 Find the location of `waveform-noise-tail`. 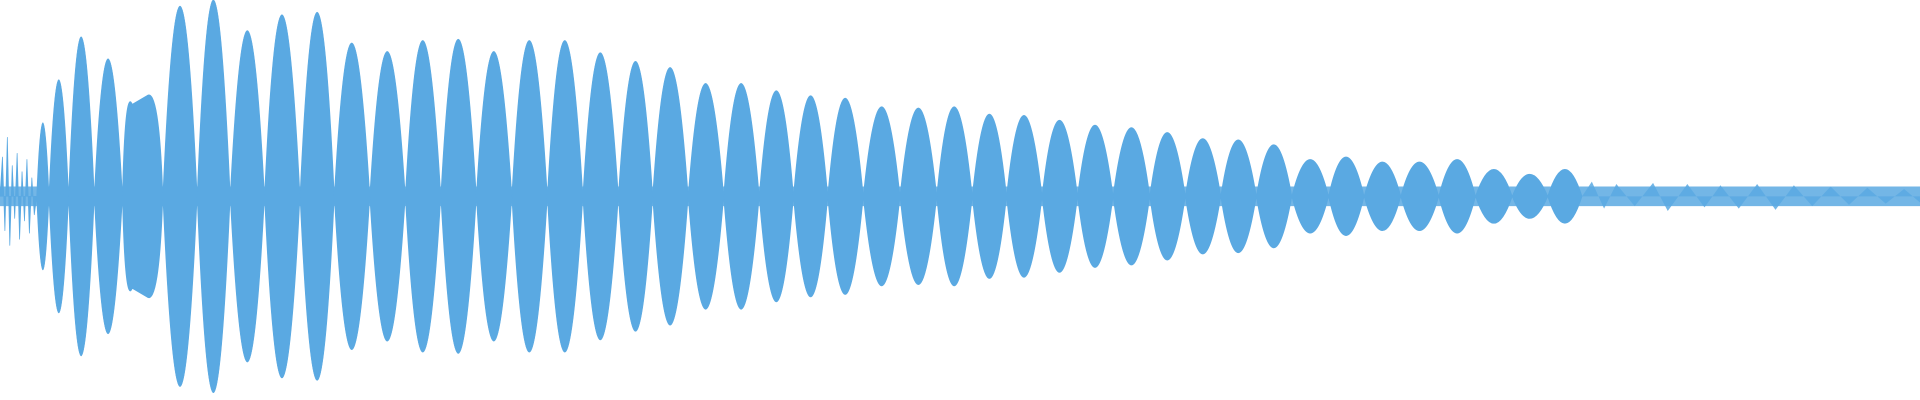

waveform-noise-tail is located at coordinates (1751, 196).